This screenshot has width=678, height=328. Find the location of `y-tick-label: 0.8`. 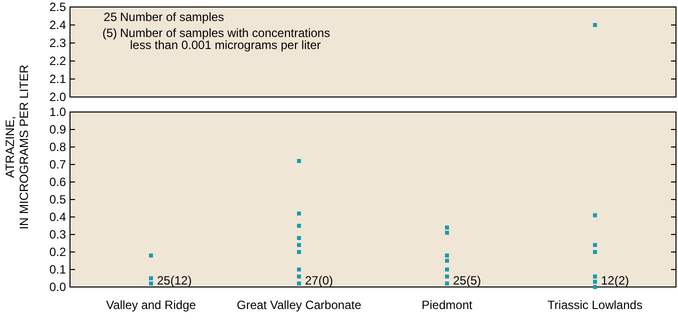

y-tick-label: 0.8 is located at coordinates (57, 147).